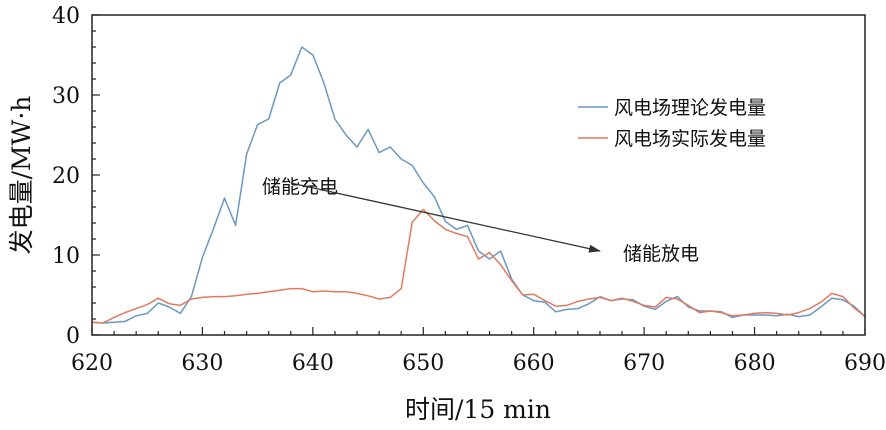  What do you see at coordinates (66, 16) in the screenshot?
I see `y-tick-label: 40` at bounding box center [66, 16].